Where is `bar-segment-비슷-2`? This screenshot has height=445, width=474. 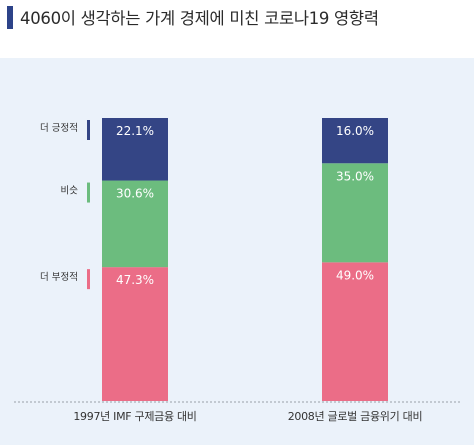
bar-segment-비슷-2 is located at coordinates (355, 213).